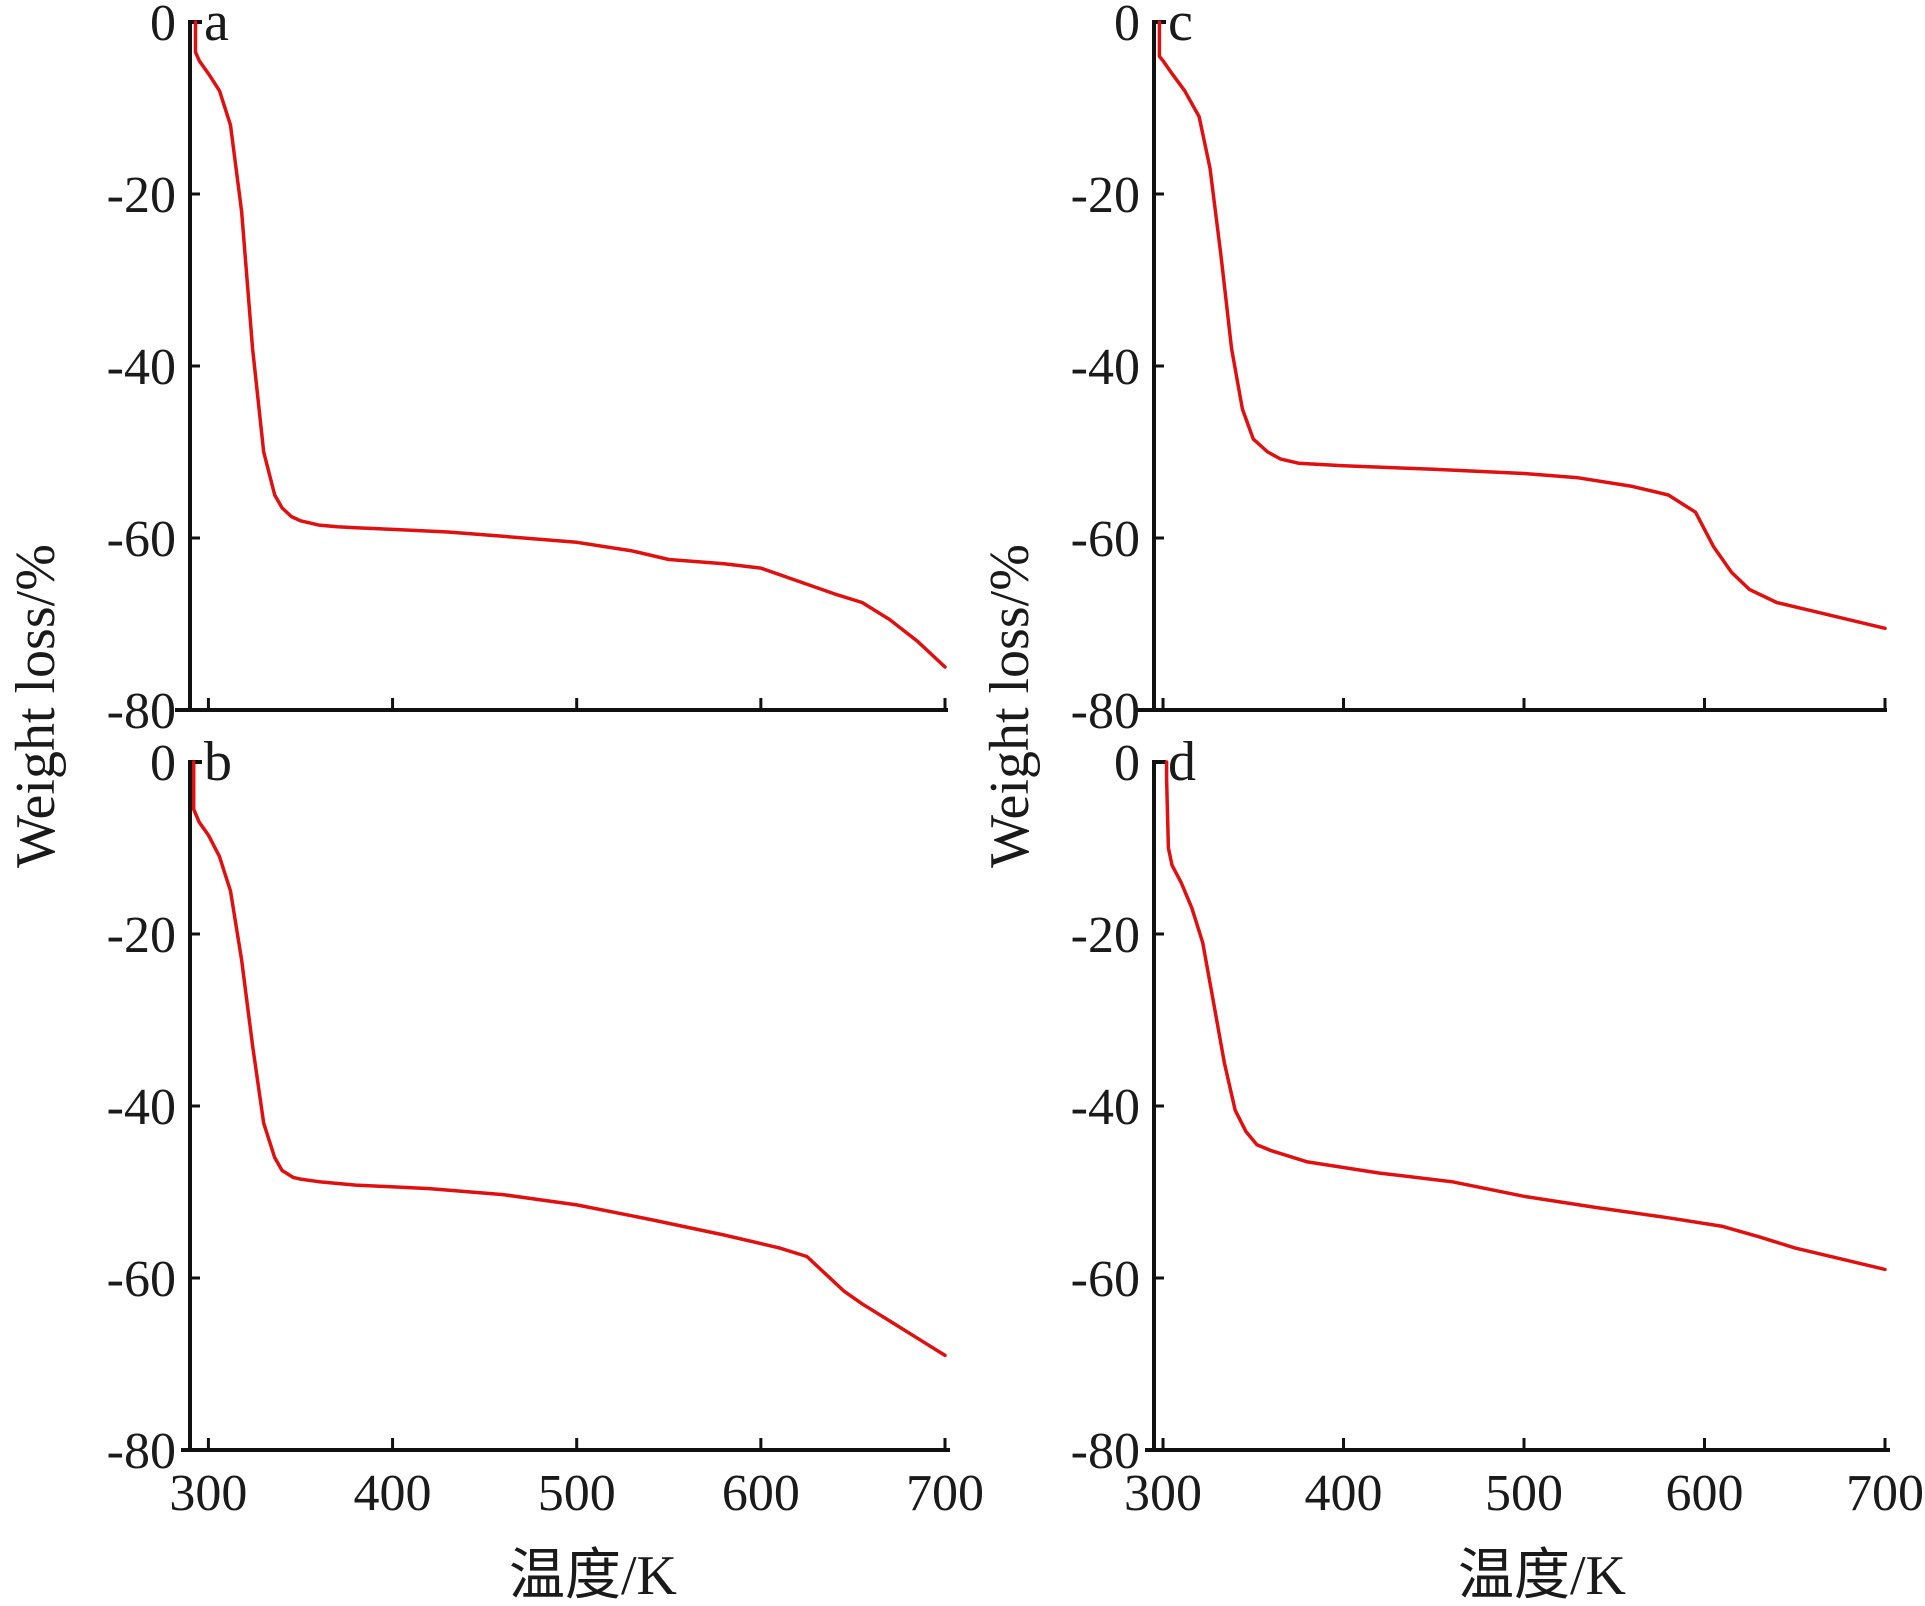  Describe the element at coordinates (36, 706) in the screenshot. I see `y-axis-title-left: Weight loss/%` at that location.